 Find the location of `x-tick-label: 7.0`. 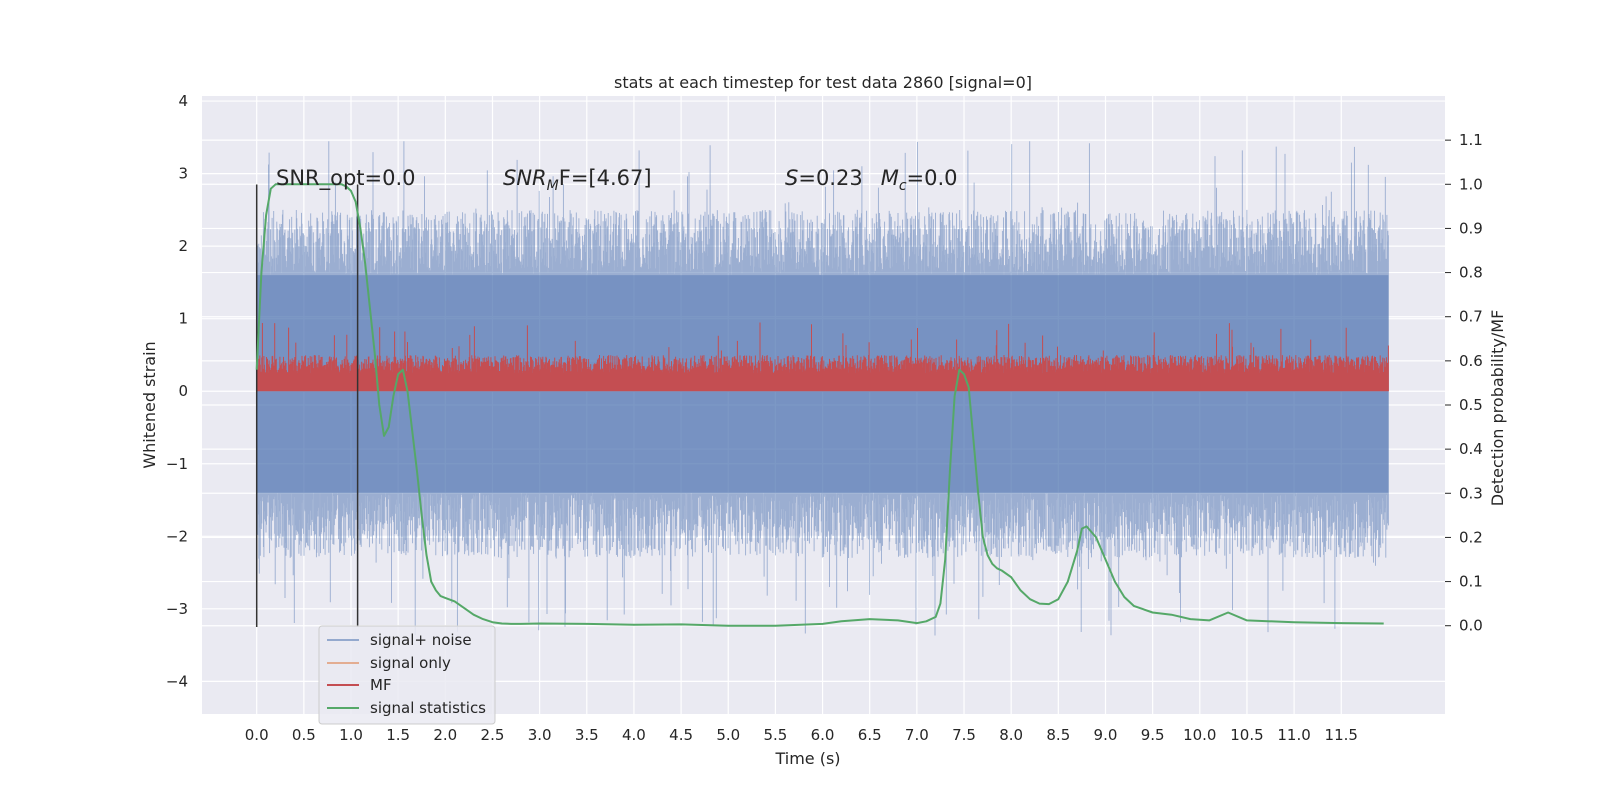

x-tick-label: 7.0 is located at coordinates (917, 735).